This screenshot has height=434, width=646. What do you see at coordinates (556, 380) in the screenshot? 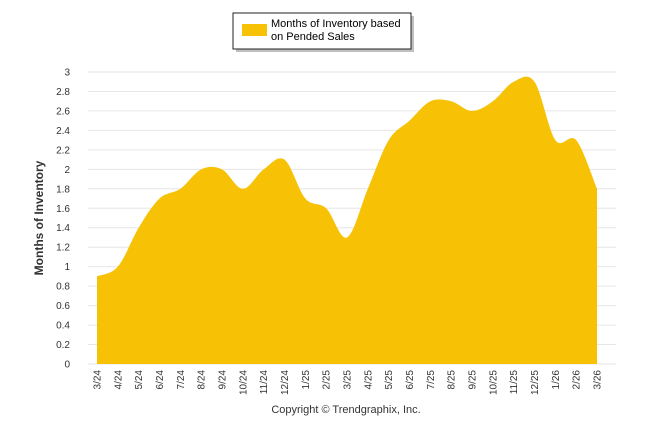
I see `x-tick-label: 1/26` at bounding box center [556, 380].